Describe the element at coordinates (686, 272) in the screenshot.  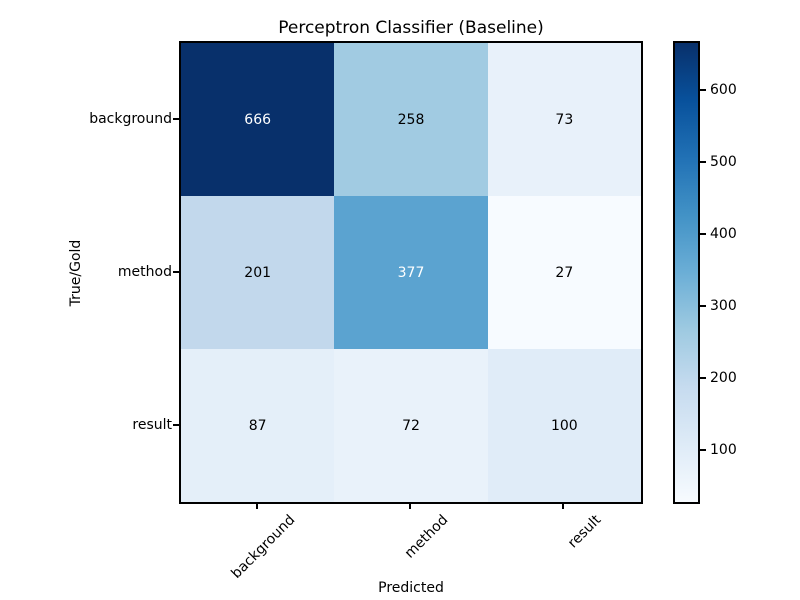
I see `colorbar-gradient` at that location.